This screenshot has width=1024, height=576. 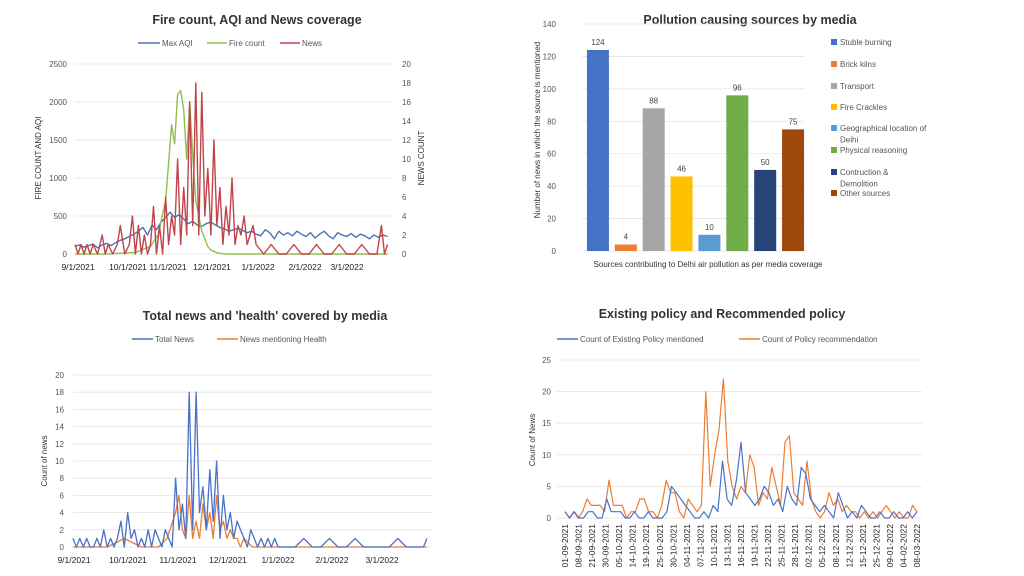 I want to click on chart3-y-tick: 12, so click(x=59, y=444).